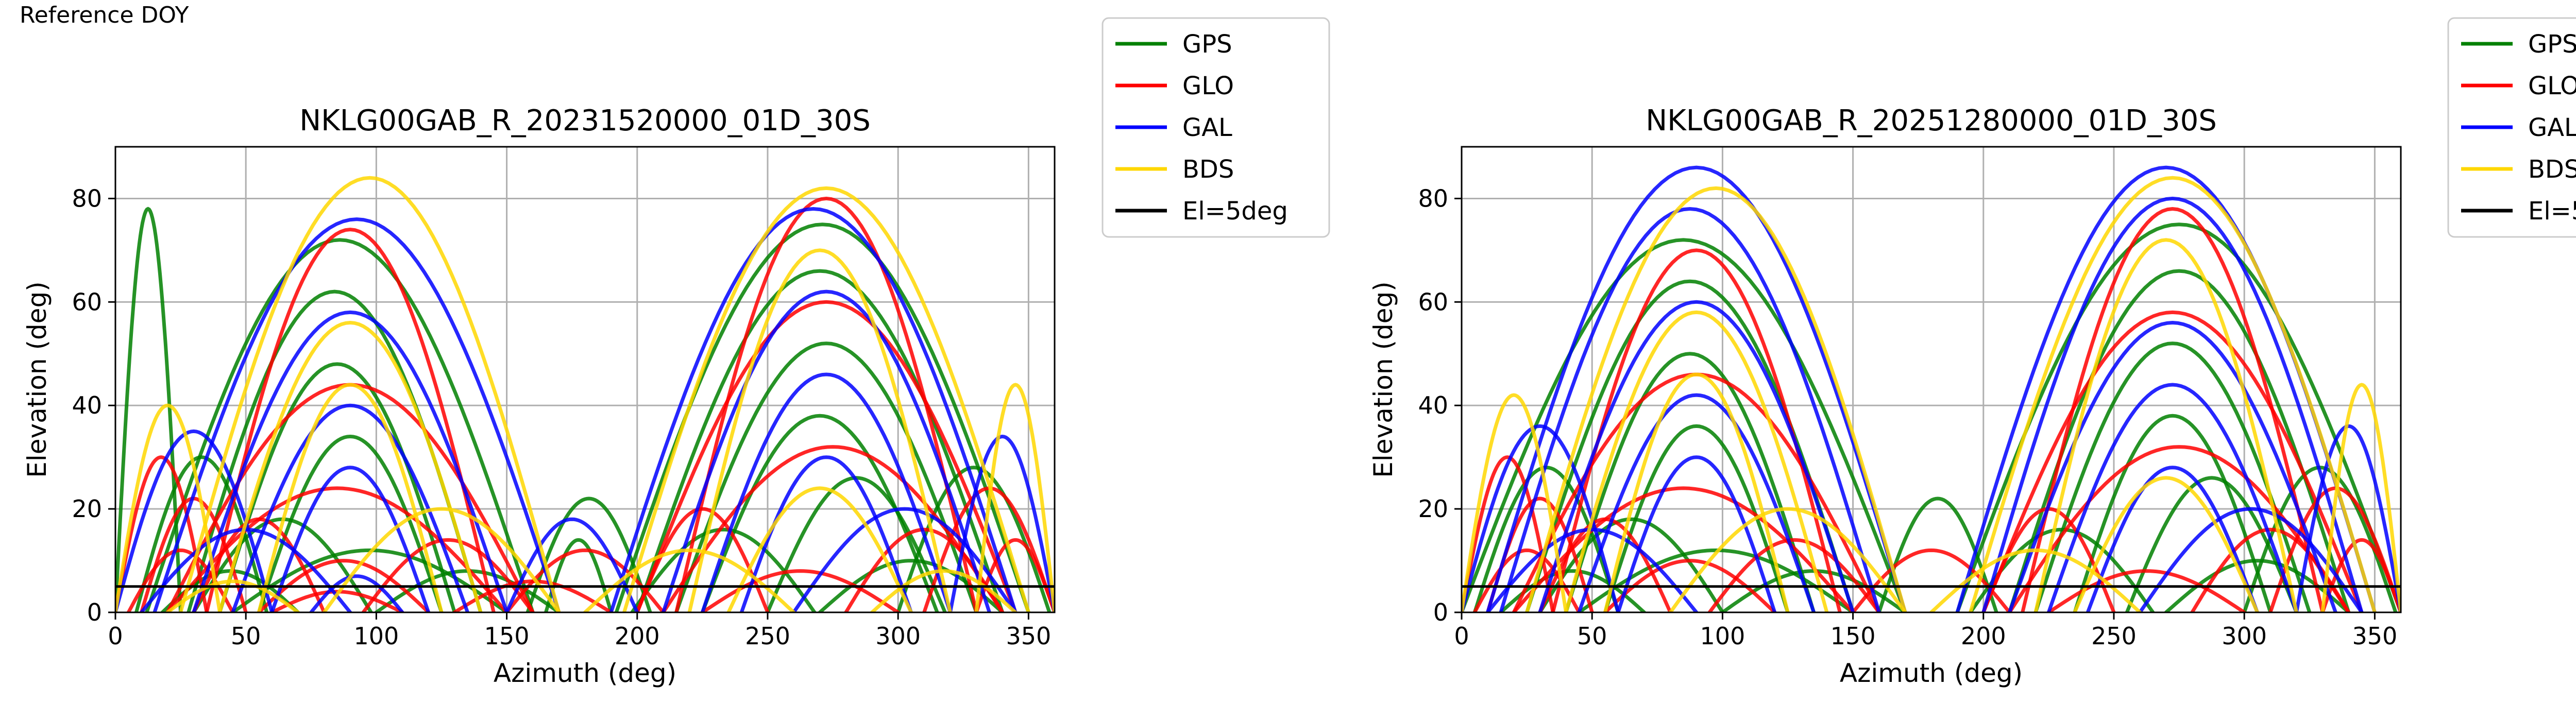  What do you see at coordinates (104, 15) in the screenshot?
I see `figure-corner-label: Reference DOY` at bounding box center [104, 15].